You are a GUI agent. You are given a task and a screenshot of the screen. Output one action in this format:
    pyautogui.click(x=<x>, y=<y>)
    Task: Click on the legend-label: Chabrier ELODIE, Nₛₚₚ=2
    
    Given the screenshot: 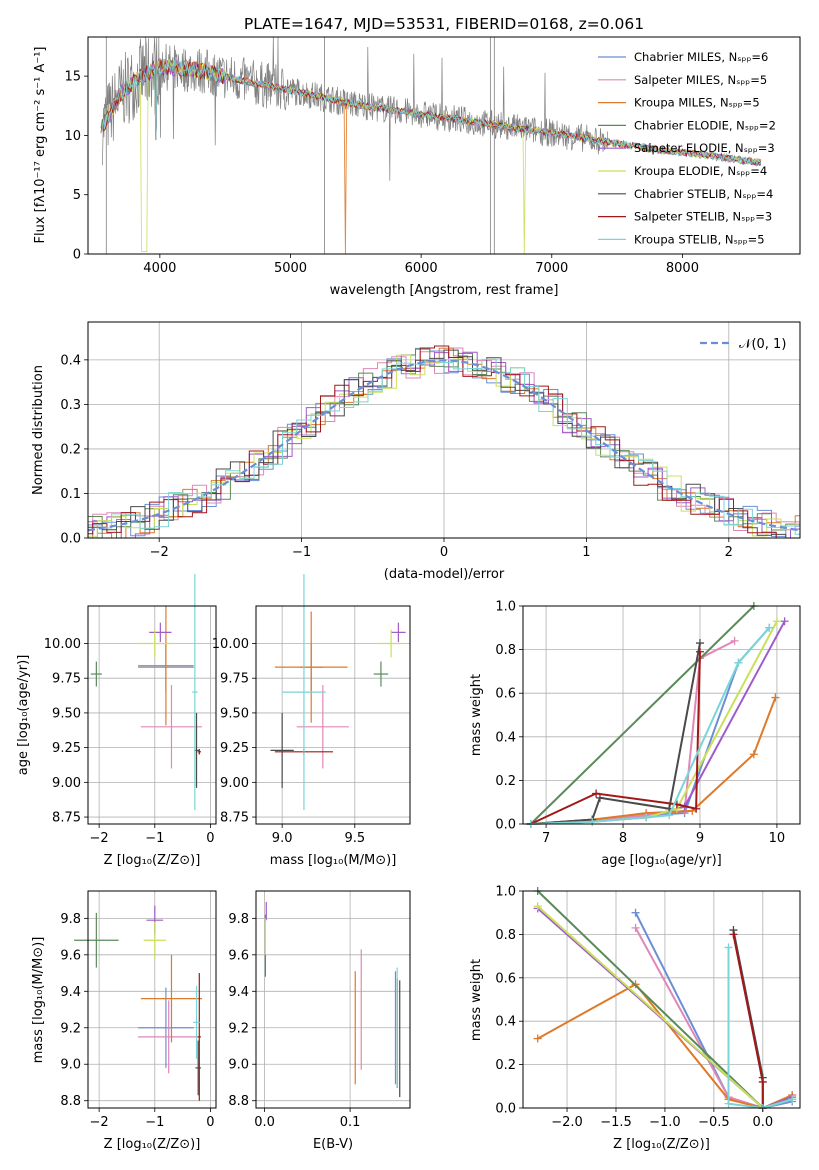 What is the action you would take?
    pyautogui.click(x=705, y=125)
    